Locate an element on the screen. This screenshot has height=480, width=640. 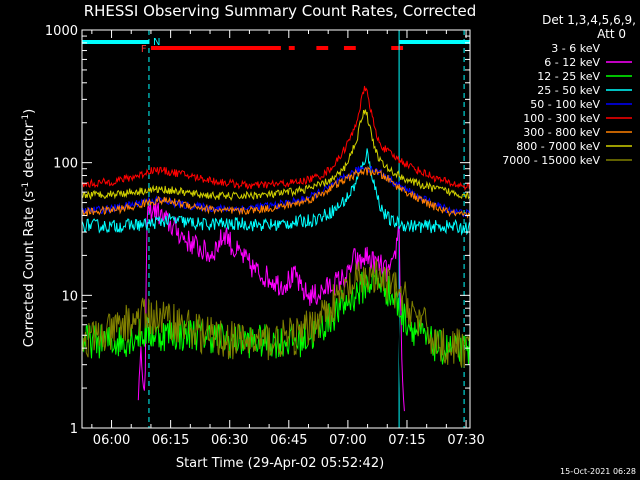
legend-label: 100 - 300 keV is located at coordinates (561, 118).